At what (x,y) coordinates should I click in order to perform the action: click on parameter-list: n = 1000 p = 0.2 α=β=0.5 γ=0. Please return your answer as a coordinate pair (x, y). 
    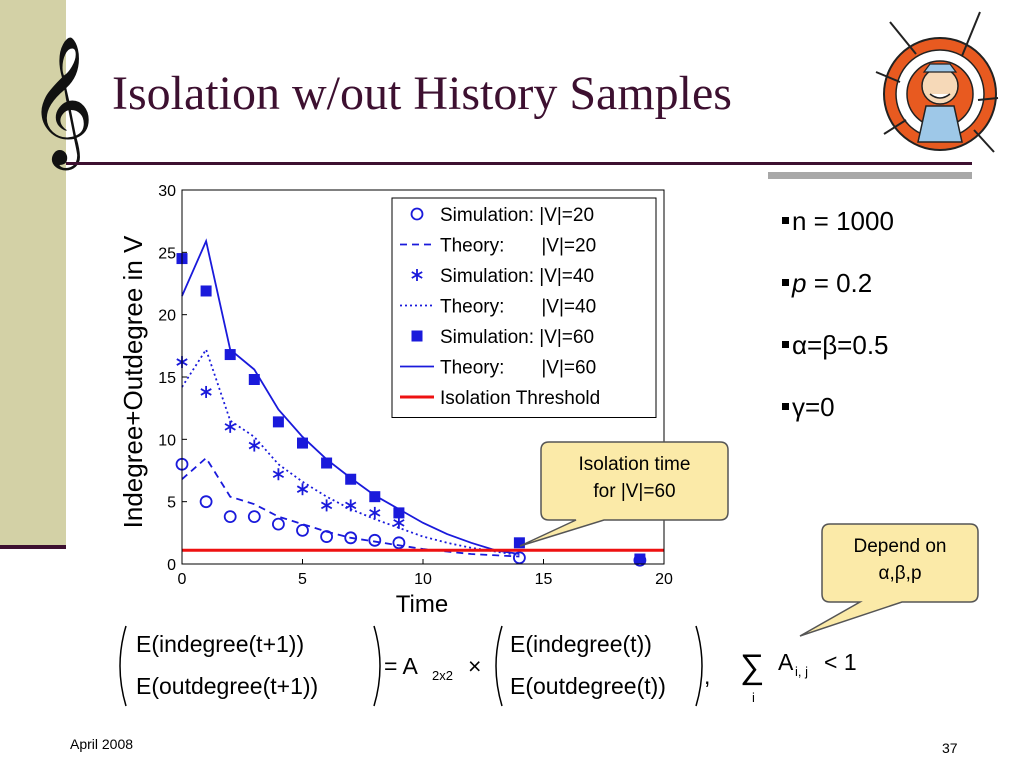
    Looking at the image, I should click on (838, 330).